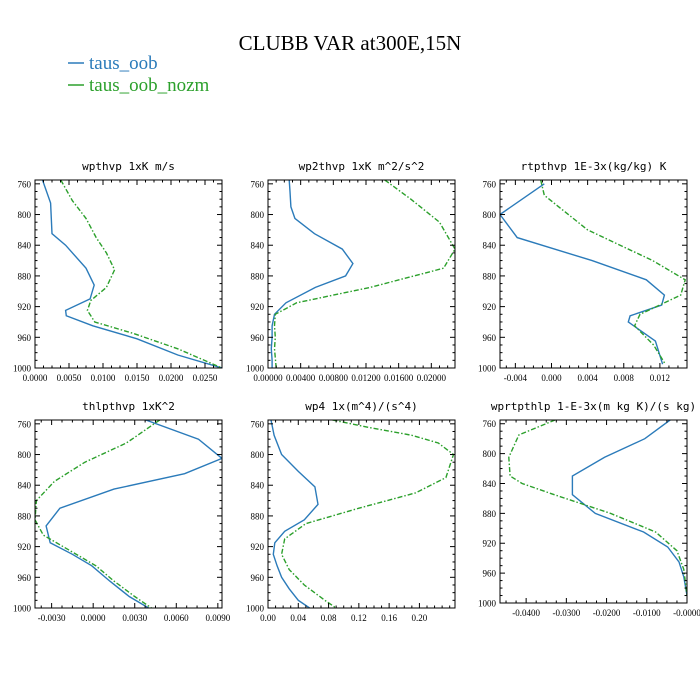 The width and height of the screenshot is (700, 700). What do you see at coordinates (432, 378) in the screenshot?
I see `x-tick-label: 0.02000` at bounding box center [432, 378].